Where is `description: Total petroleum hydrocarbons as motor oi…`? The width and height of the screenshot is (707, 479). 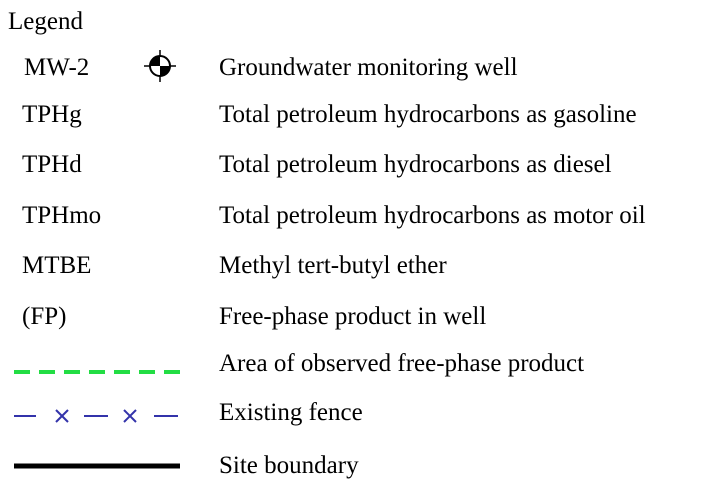
description: Total petroleum hydrocarbons as motor oi… is located at coordinates (432, 215).